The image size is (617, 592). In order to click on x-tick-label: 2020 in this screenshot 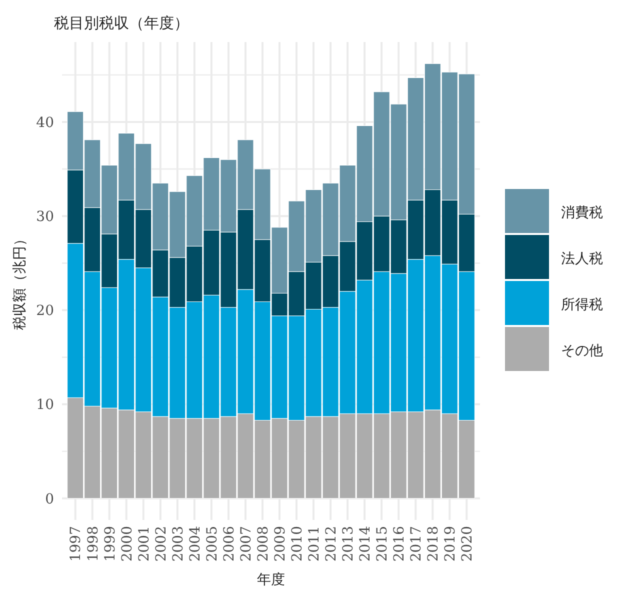, I will do `click(468, 544)`.